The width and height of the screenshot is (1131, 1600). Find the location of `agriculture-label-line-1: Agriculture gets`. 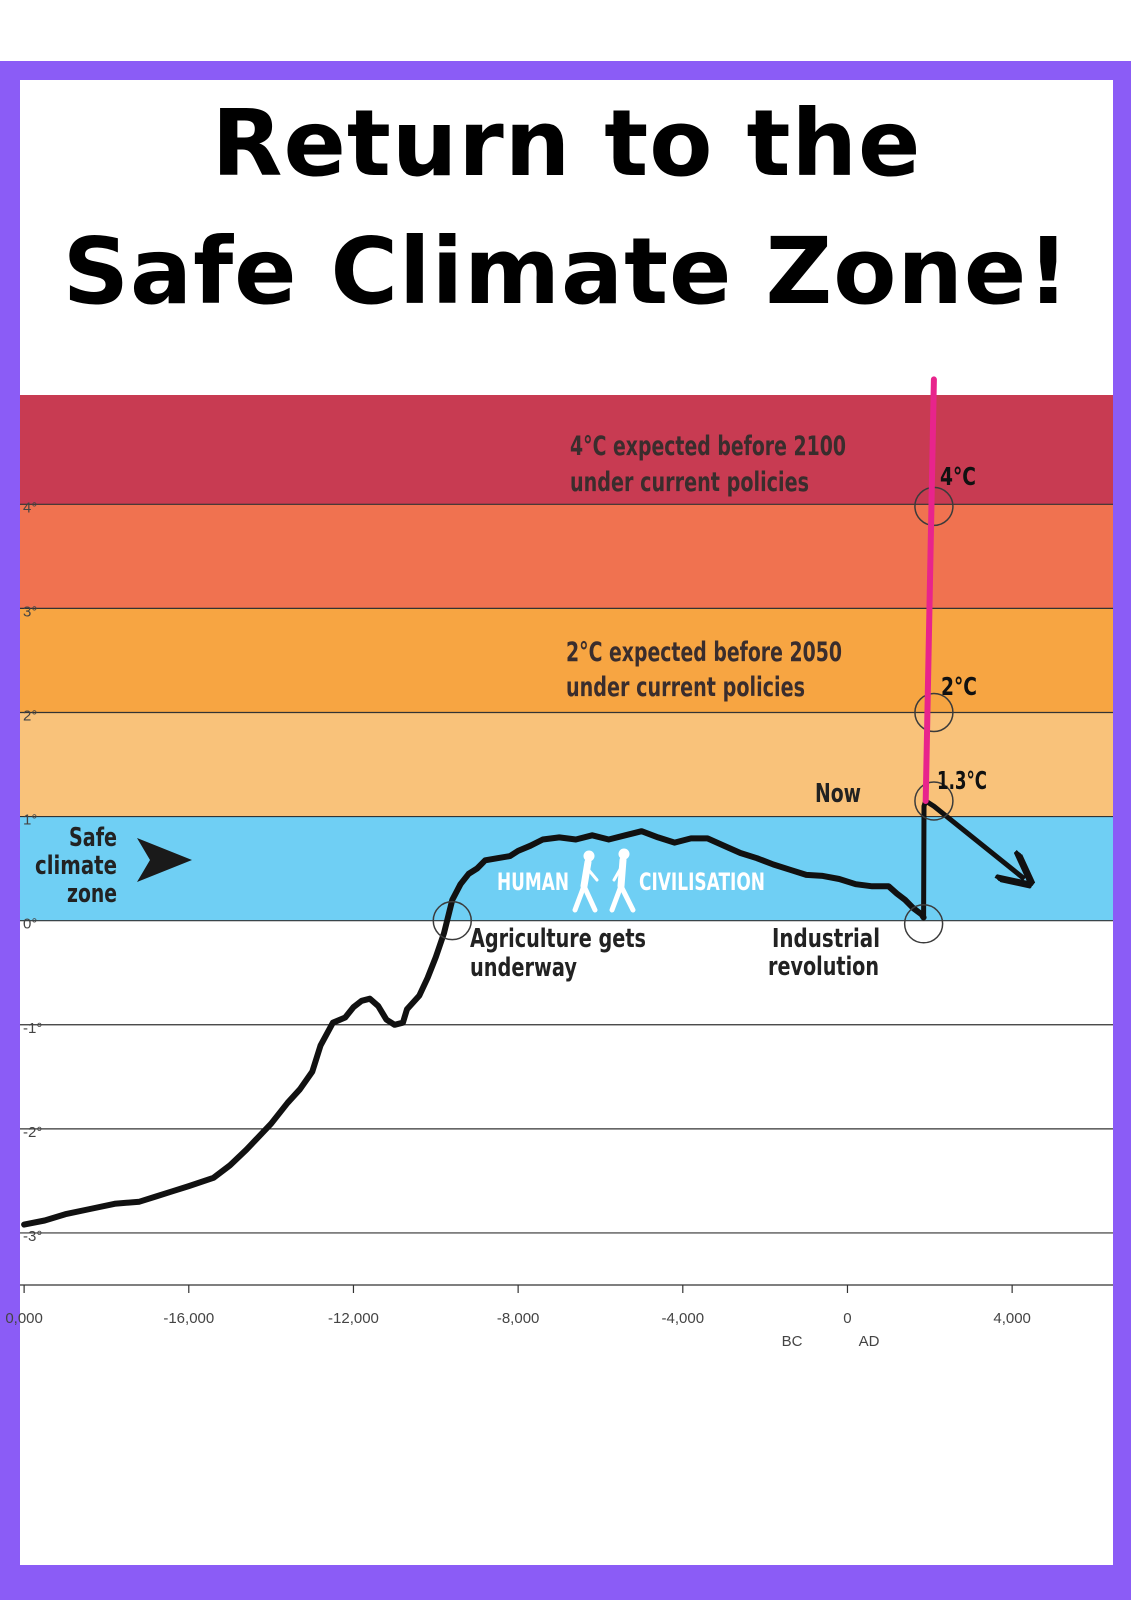

agriculture-label-line-1: Agriculture gets is located at coordinates (558, 939).